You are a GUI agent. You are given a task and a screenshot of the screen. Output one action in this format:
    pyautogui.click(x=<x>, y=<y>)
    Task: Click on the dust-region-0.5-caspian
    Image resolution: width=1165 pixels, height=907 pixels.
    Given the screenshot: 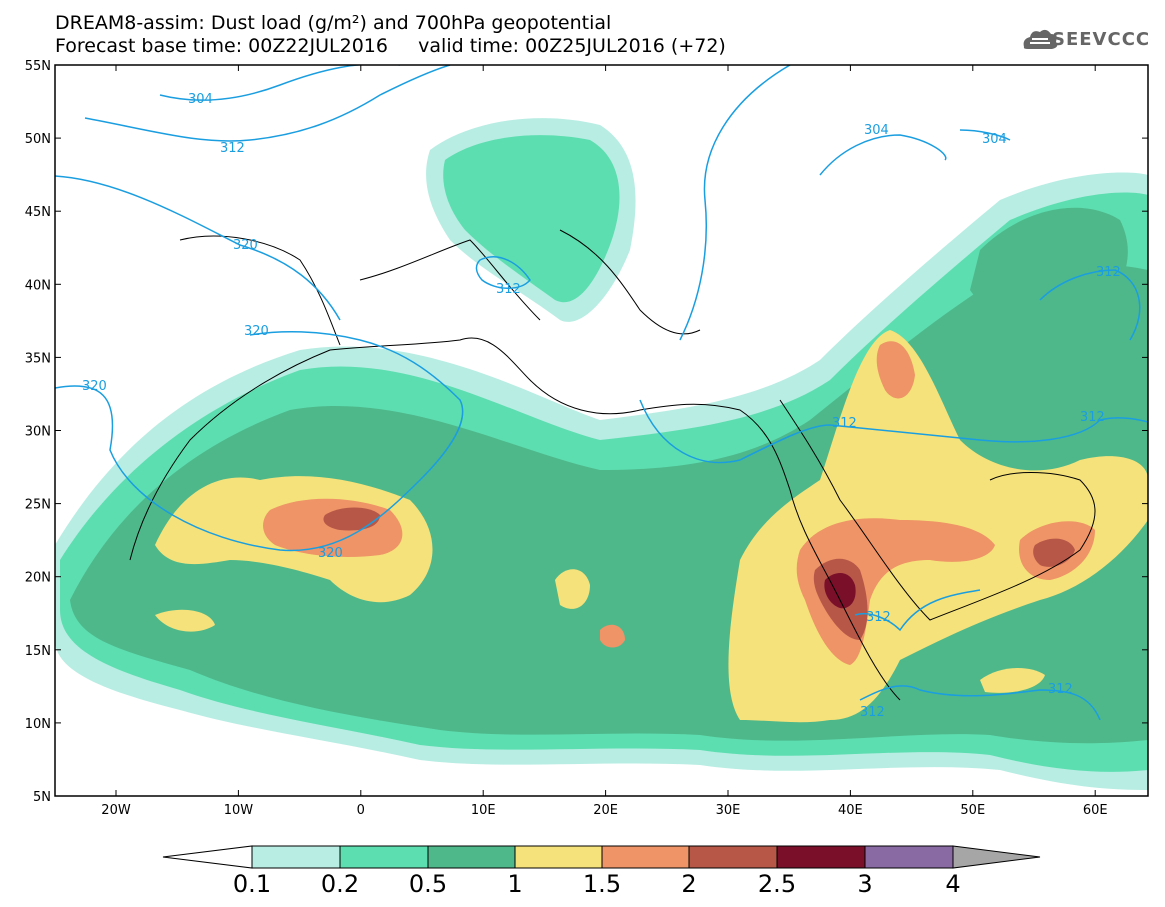 What is the action you would take?
    pyautogui.click(x=1049, y=265)
    